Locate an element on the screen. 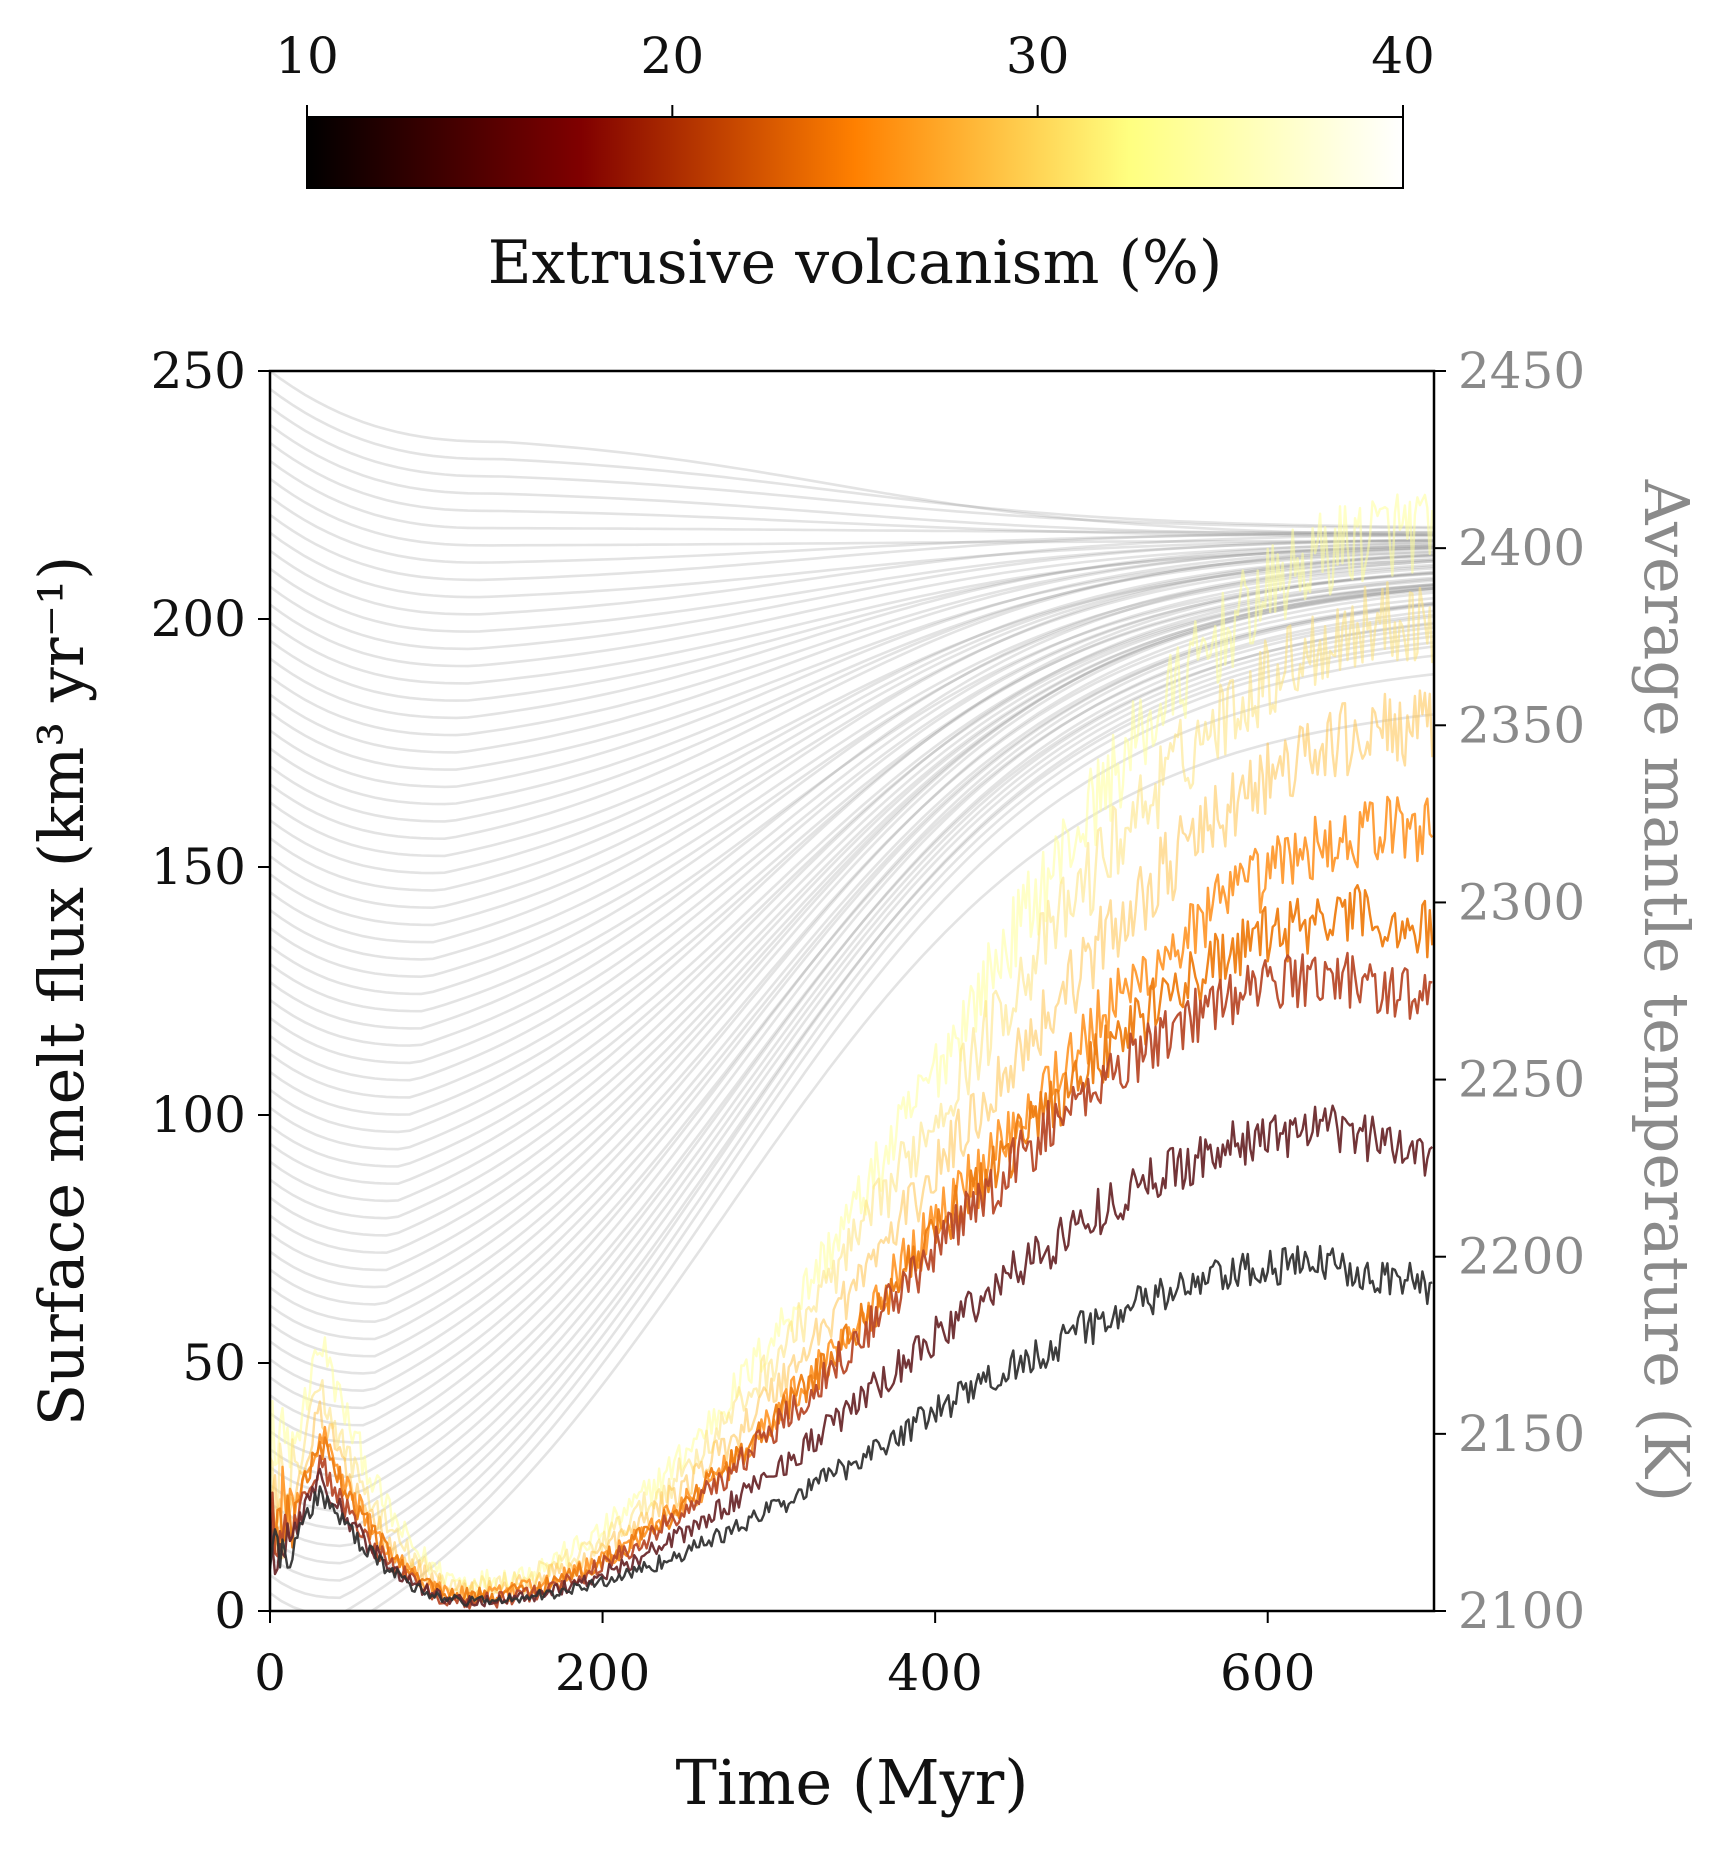 This screenshot has width=1729, height=1854. colorbar: 10 20 30 40 Extrusive volcanism (%) is located at coordinates (855, 162).